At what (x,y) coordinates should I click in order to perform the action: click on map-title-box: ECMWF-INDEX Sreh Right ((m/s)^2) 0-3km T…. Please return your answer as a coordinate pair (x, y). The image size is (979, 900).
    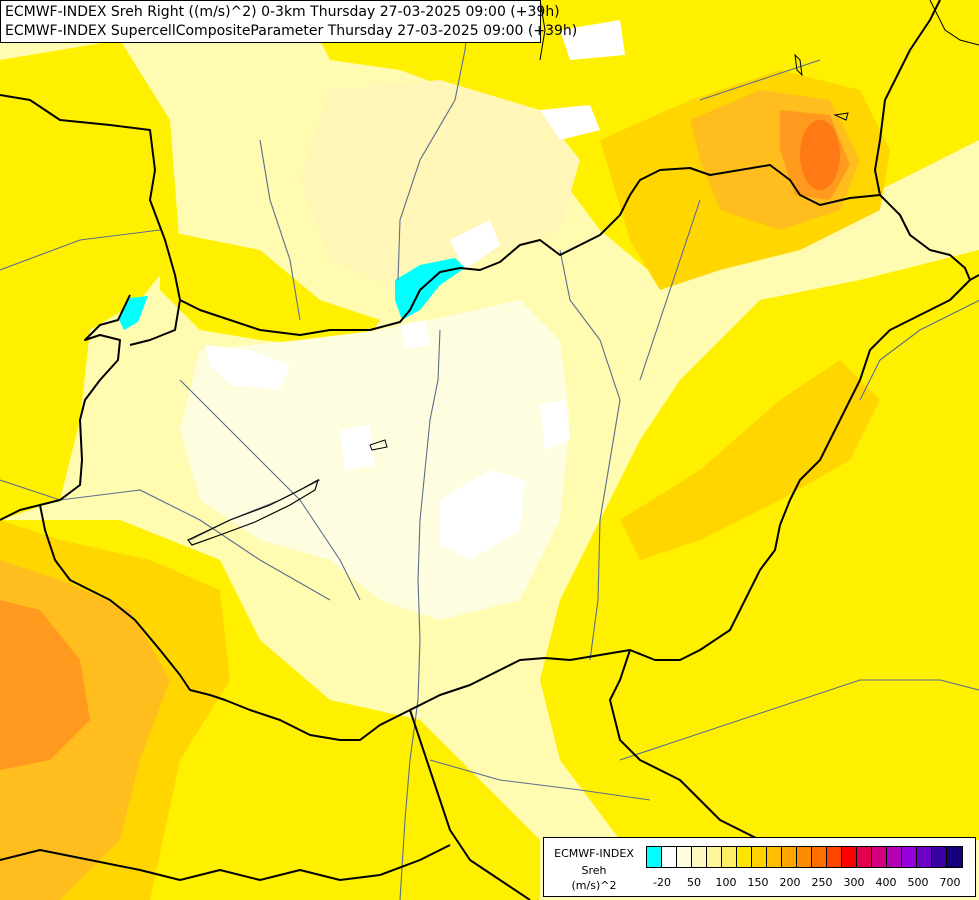
    Looking at the image, I should click on (289, 21).